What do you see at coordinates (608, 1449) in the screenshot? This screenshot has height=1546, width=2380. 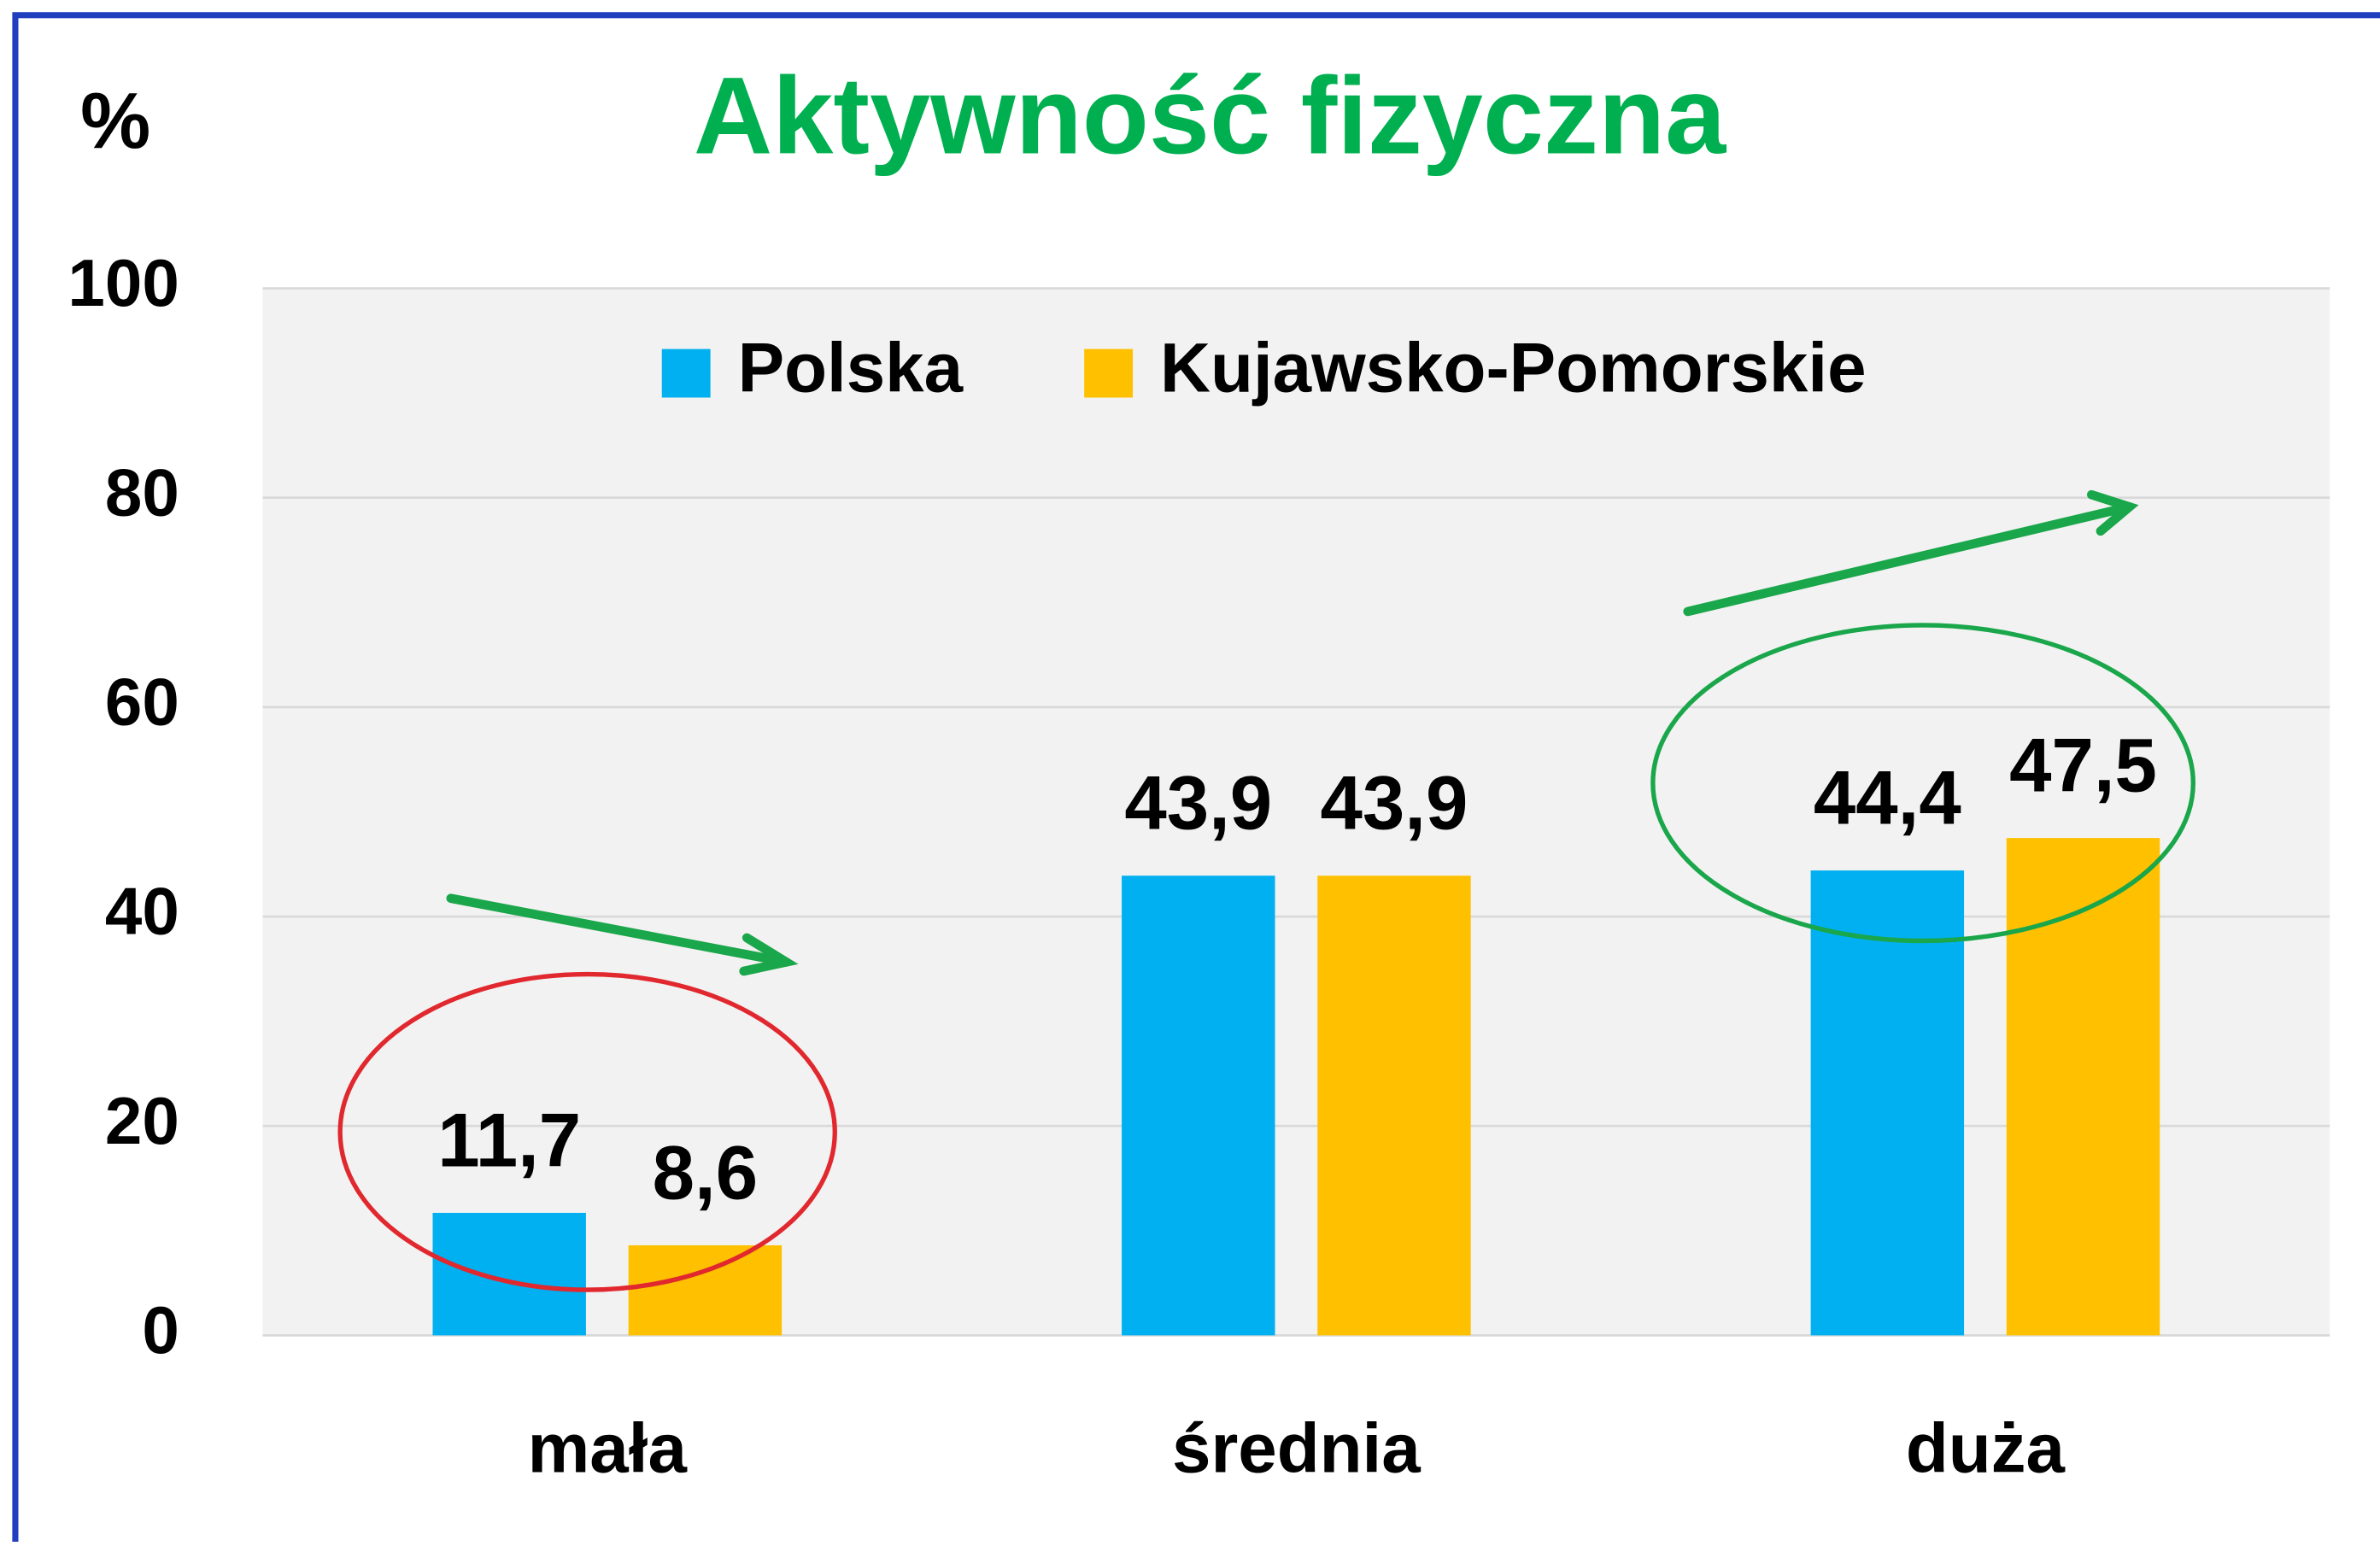 I see `x-tick-label: mała` at bounding box center [608, 1449].